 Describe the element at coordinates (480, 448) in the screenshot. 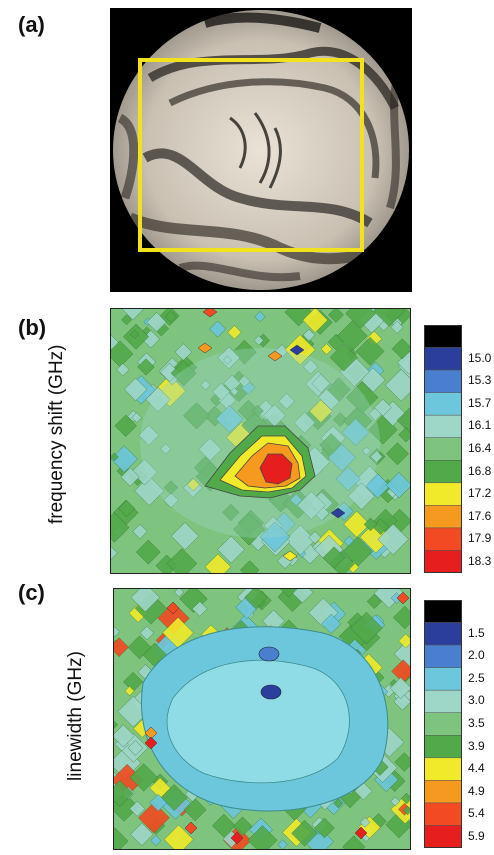

I see `colorbar-tick-label: 16.4` at that location.